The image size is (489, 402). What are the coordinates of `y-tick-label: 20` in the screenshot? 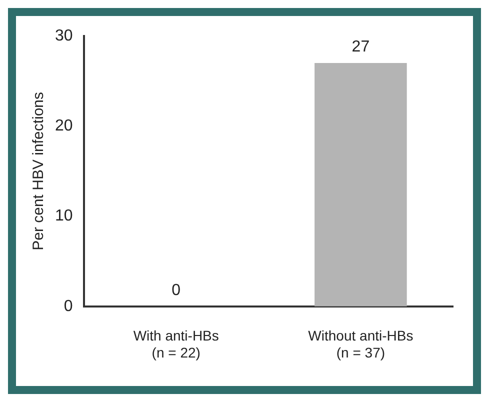 It's located at (64, 126).